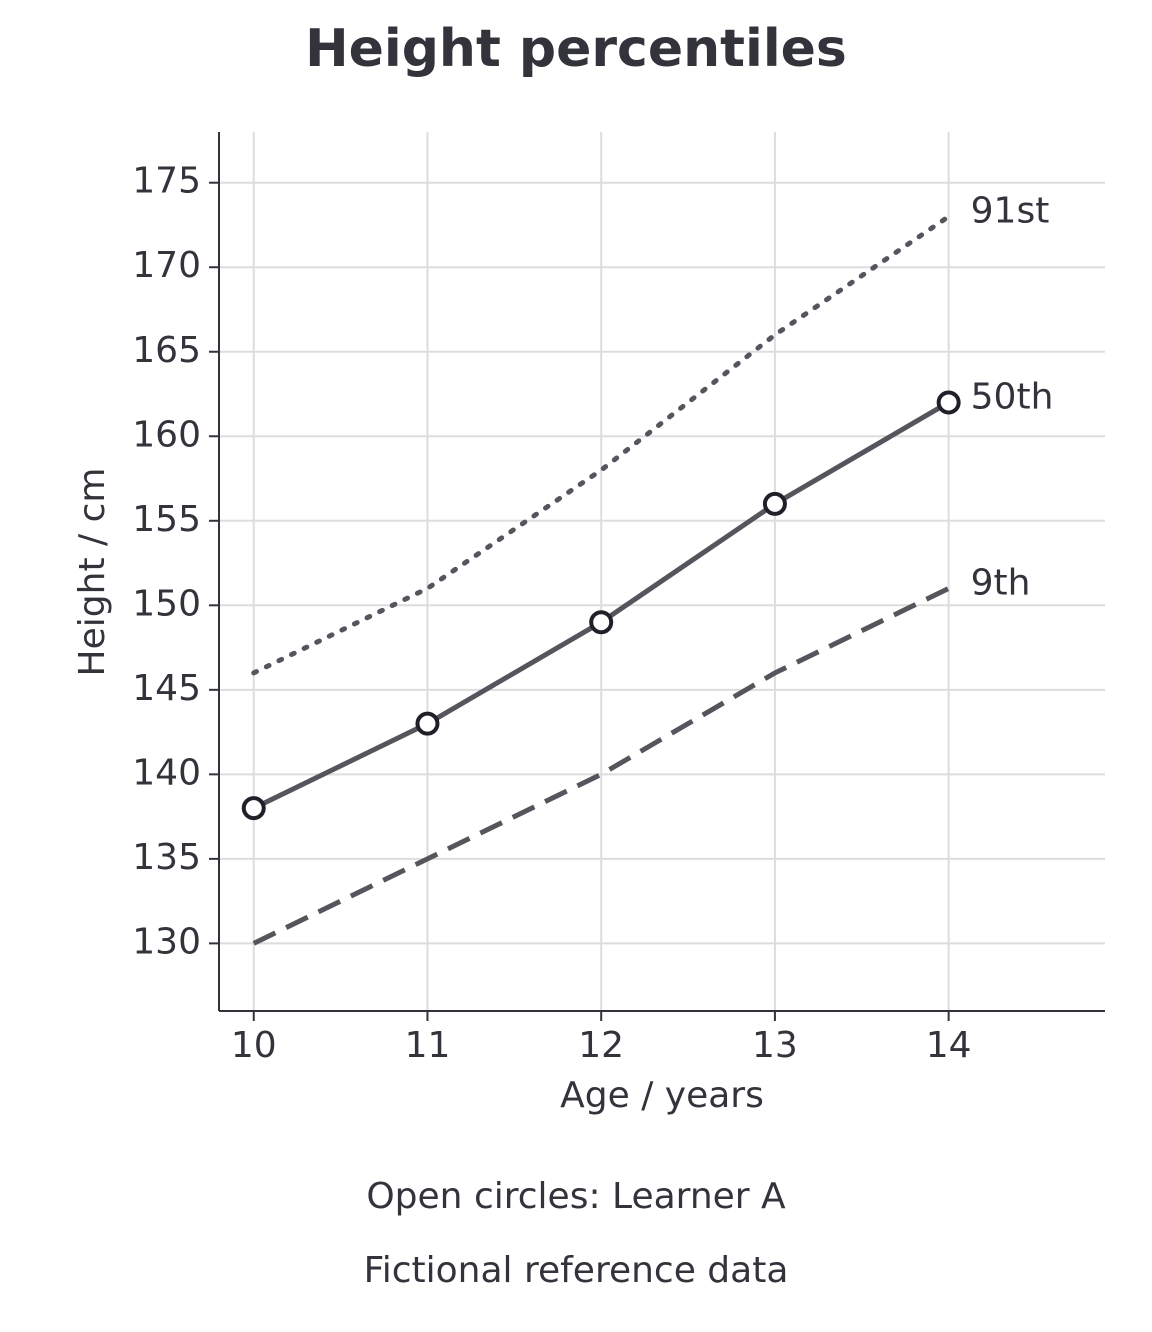  Describe the element at coordinates (254, 1045) in the screenshot. I see `x-tick-label: 10` at that location.